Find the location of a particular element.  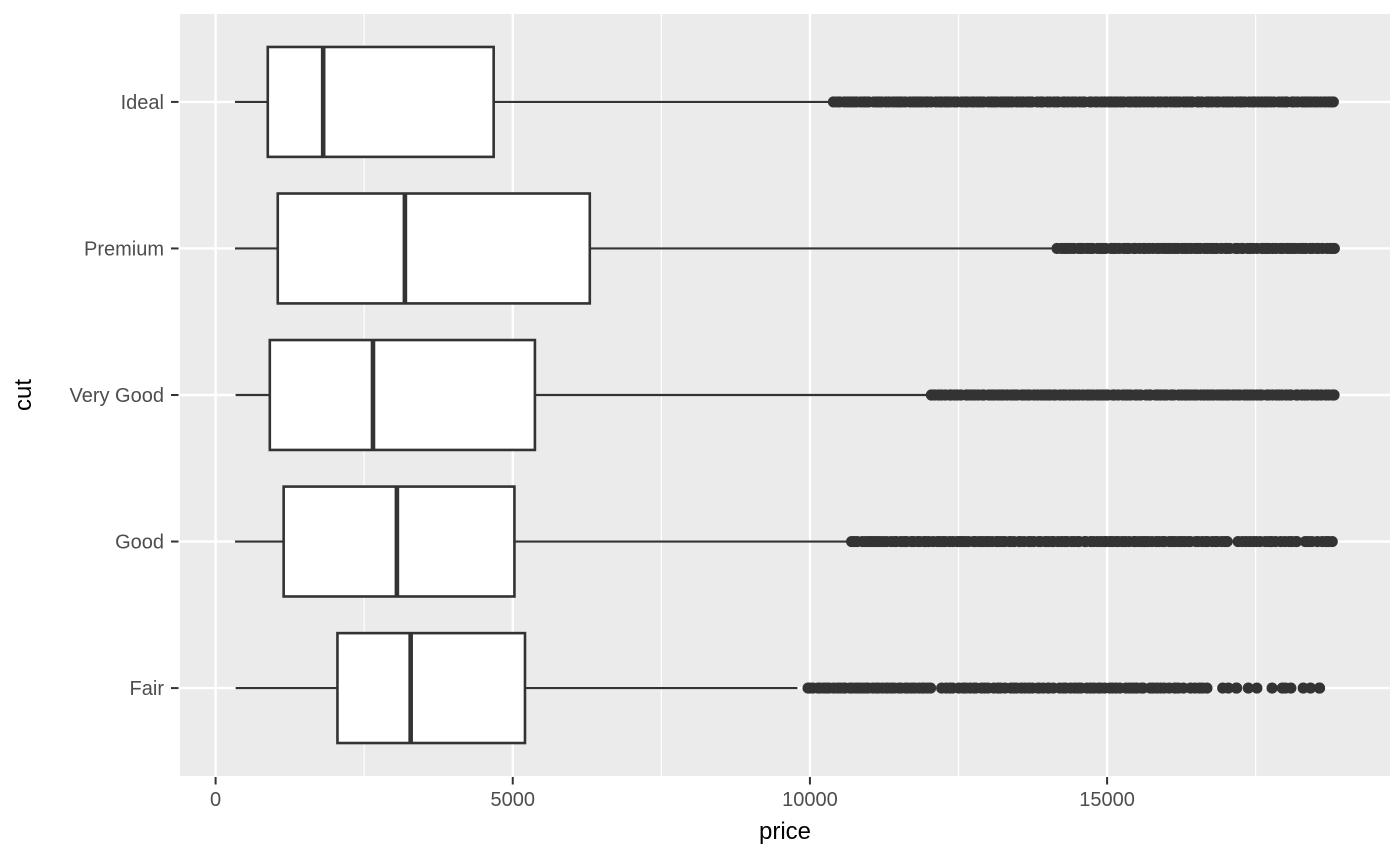

x-tick-label: 0 is located at coordinates (215, 800).